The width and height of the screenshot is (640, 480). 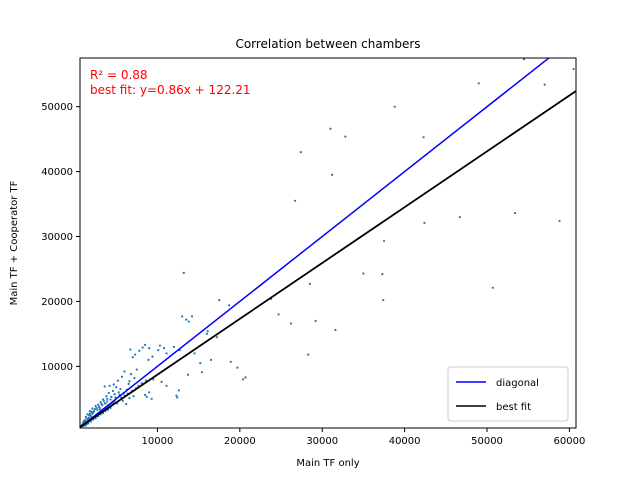 What do you see at coordinates (487, 441) in the screenshot?
I see `x-tick-label: 50000` at bounding box center [487, 441].